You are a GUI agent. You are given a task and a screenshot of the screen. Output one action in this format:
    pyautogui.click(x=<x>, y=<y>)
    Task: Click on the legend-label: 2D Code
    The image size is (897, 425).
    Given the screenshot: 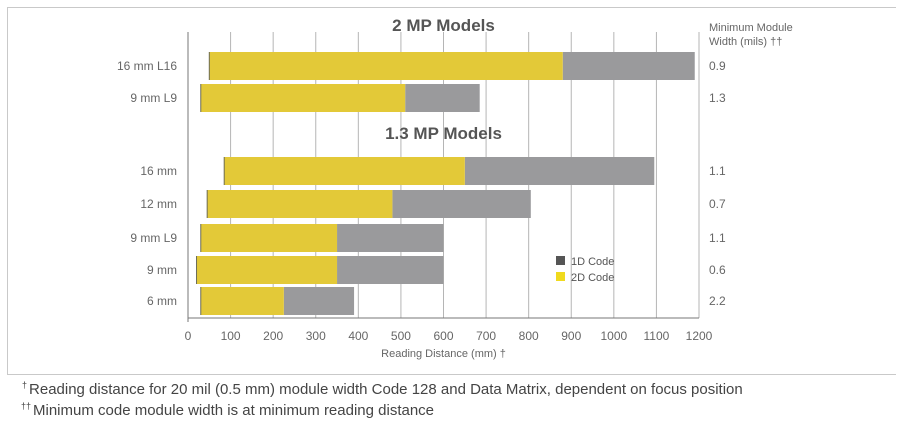 What is the action you would take?
    pyautogui.click(x=592, y=278)
    